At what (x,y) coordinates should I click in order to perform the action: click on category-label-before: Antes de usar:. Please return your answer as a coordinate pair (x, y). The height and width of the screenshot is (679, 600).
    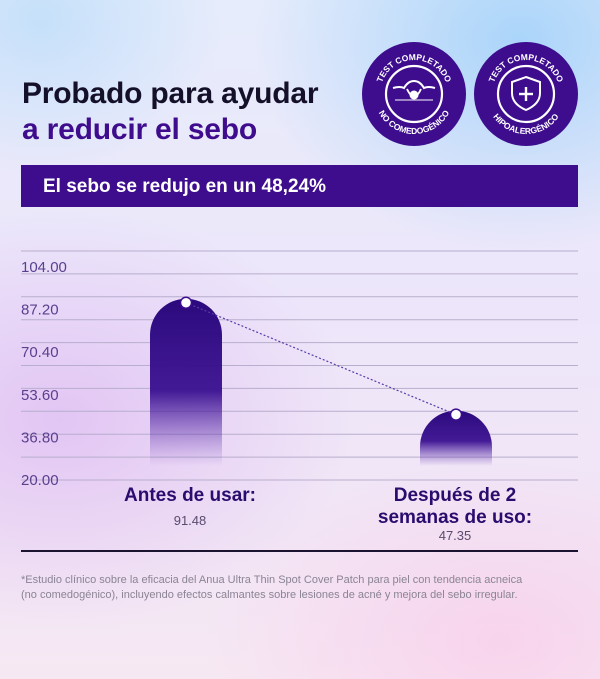
    Looking at the image, I should click on (190, 495).